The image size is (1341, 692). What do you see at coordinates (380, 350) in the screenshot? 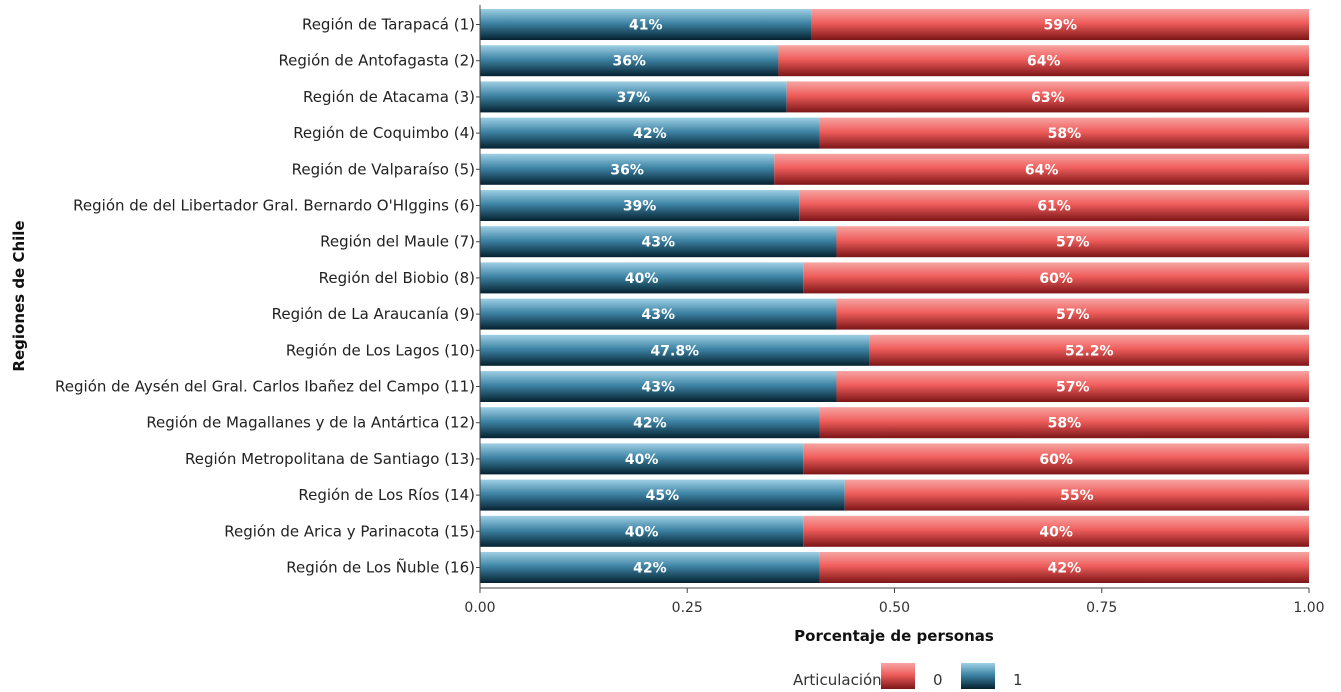
I see `category-label: Región de Los Lagos (10)` at bounding box center [380, 350].